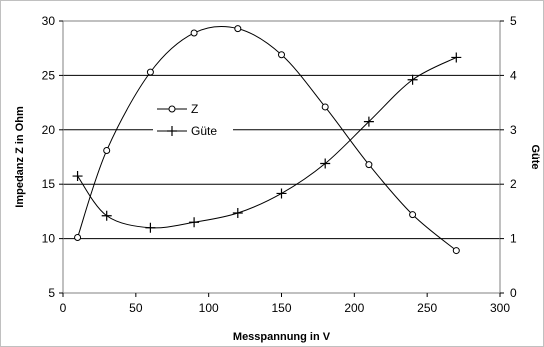 The image size is (544, 347). What do you see at coordinates (513, 239) in the screenshot?
I see `y-right-tick-label: 1` at bounding box center [513, 239].